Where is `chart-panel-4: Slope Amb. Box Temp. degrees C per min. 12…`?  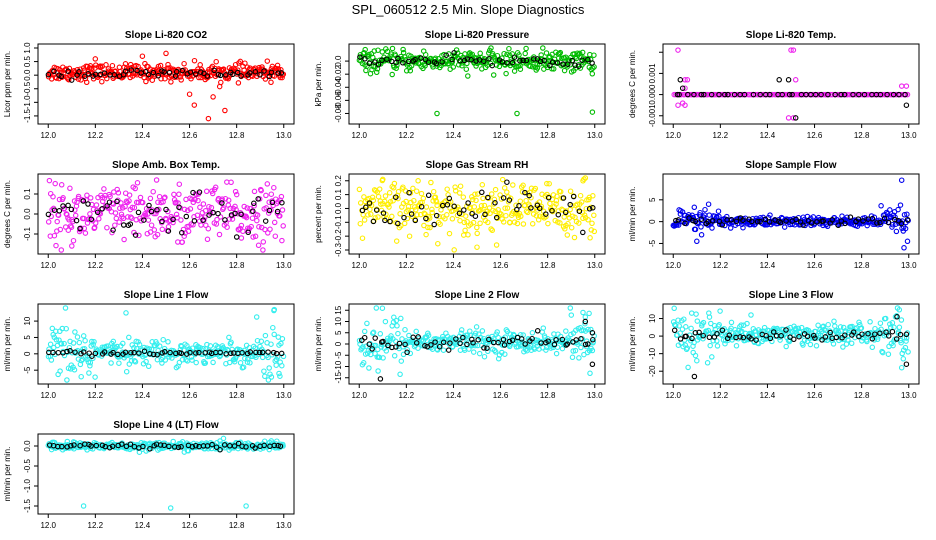
chart-panel-4: Slope Amb. Box Temp. degrees C per min. 12… is located at coordinates (149, 215).